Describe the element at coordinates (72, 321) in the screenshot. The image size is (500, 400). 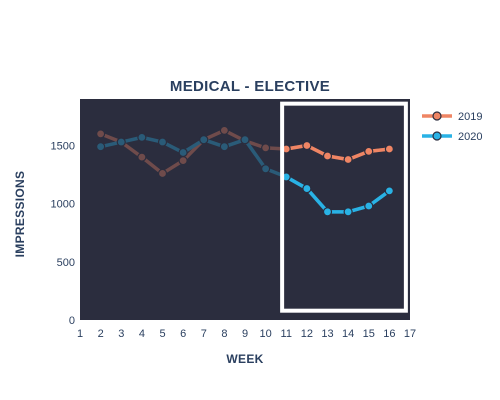
I see `y-tick-label: 0` at that location.